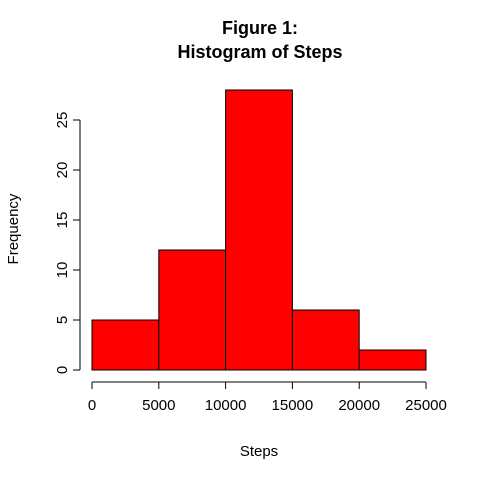 This screenshot has width=480, height=480. I want to click on y-tick-label: 25, so click(62, 120).